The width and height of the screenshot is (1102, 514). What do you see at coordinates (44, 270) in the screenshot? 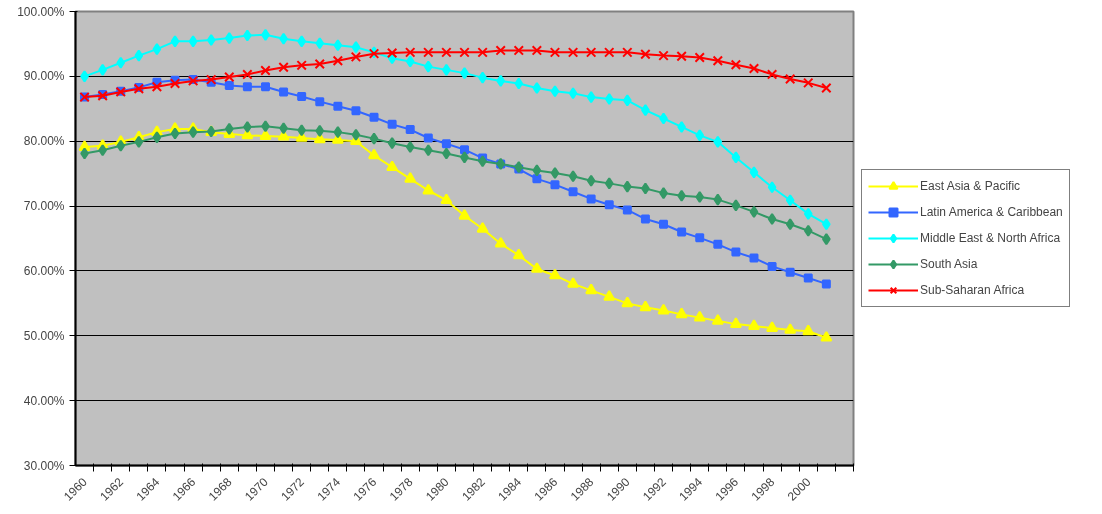
I see `y-tick-label: 60.00%` at bounding box center [44, 270].